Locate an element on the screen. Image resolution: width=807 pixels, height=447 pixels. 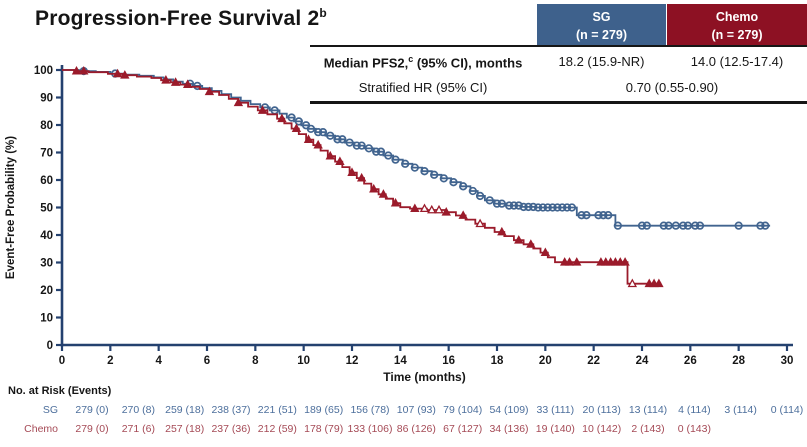
y-tick-label: 10 is located at coordinates (46, 319).